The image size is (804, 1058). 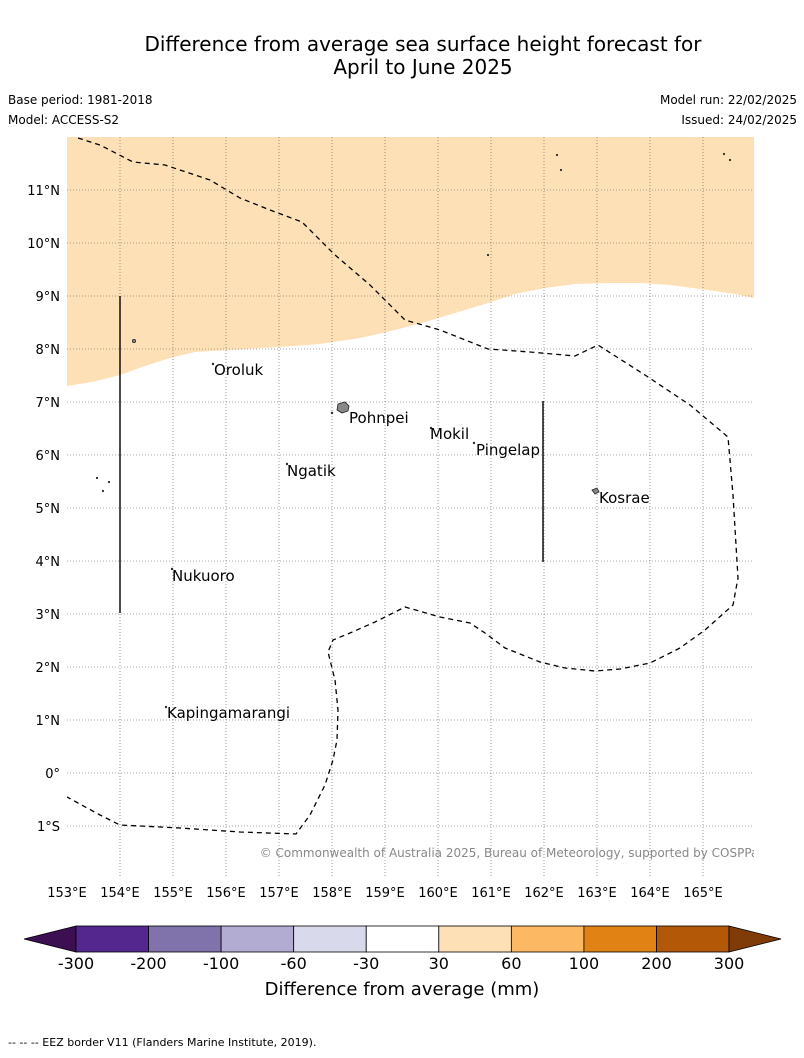 I want to click on model-name: Model: ACCESS-S2, so click(x=64, y=120).